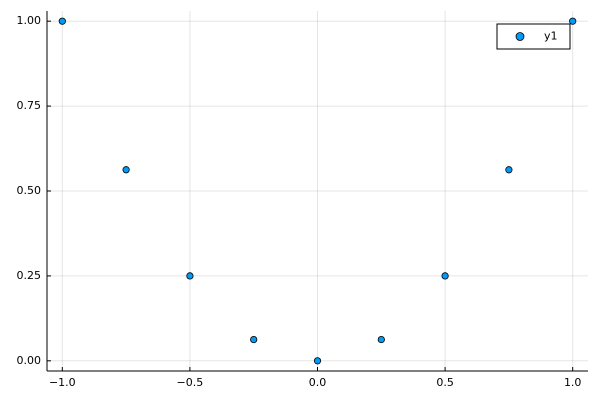 This screenshot has height=400, width=600. What do you see at coordinates (520, 36) in the screenshot?
I see `legend-marker` at bounding box center [520, 36].